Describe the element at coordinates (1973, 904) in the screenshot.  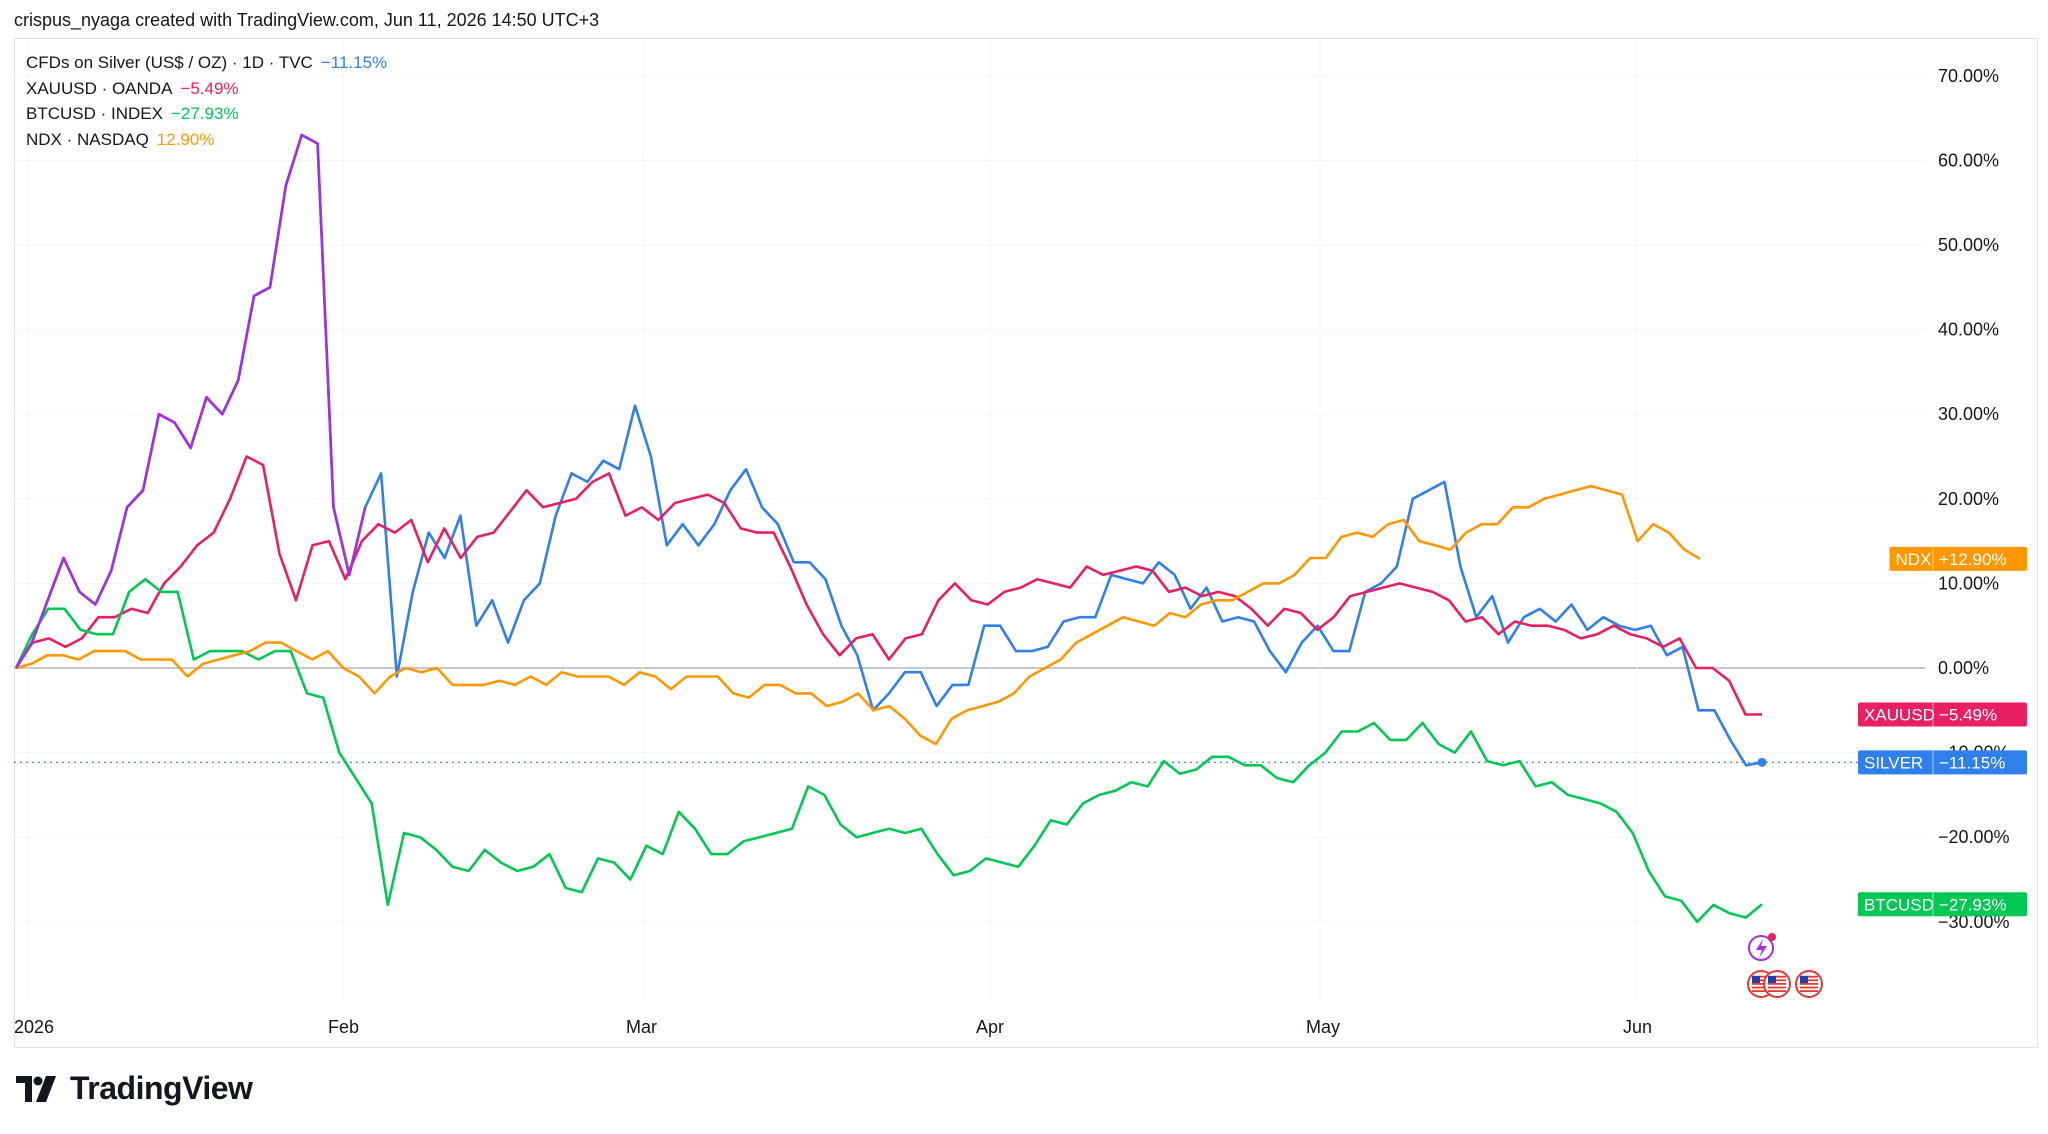
I see `price-tag-value: −27.93%` at that location.